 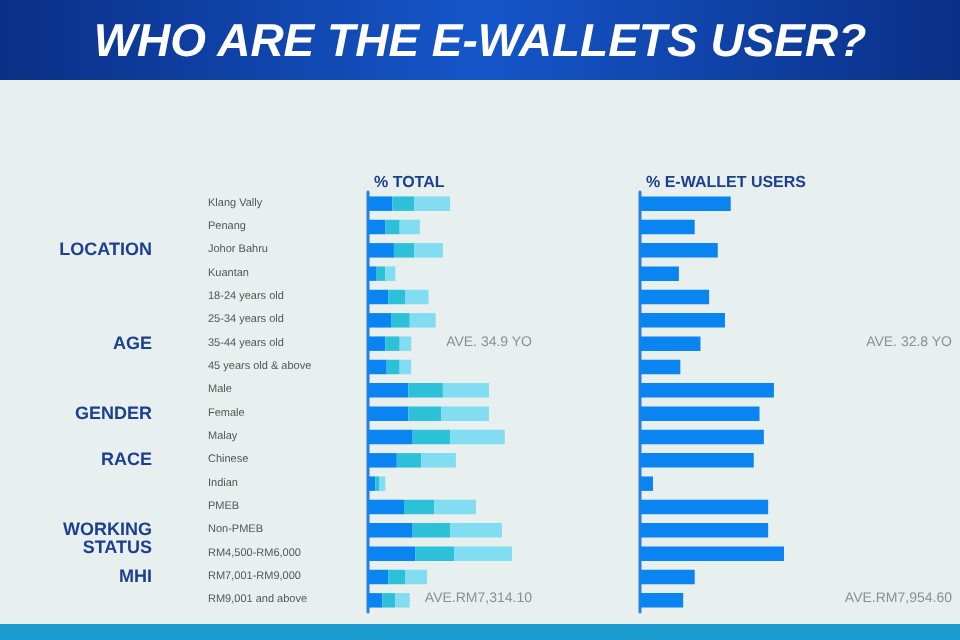 What do you see at coordinates (105, 249) in the screenshot?
I see `text: LOCATION` at bounding box center [105, 249].